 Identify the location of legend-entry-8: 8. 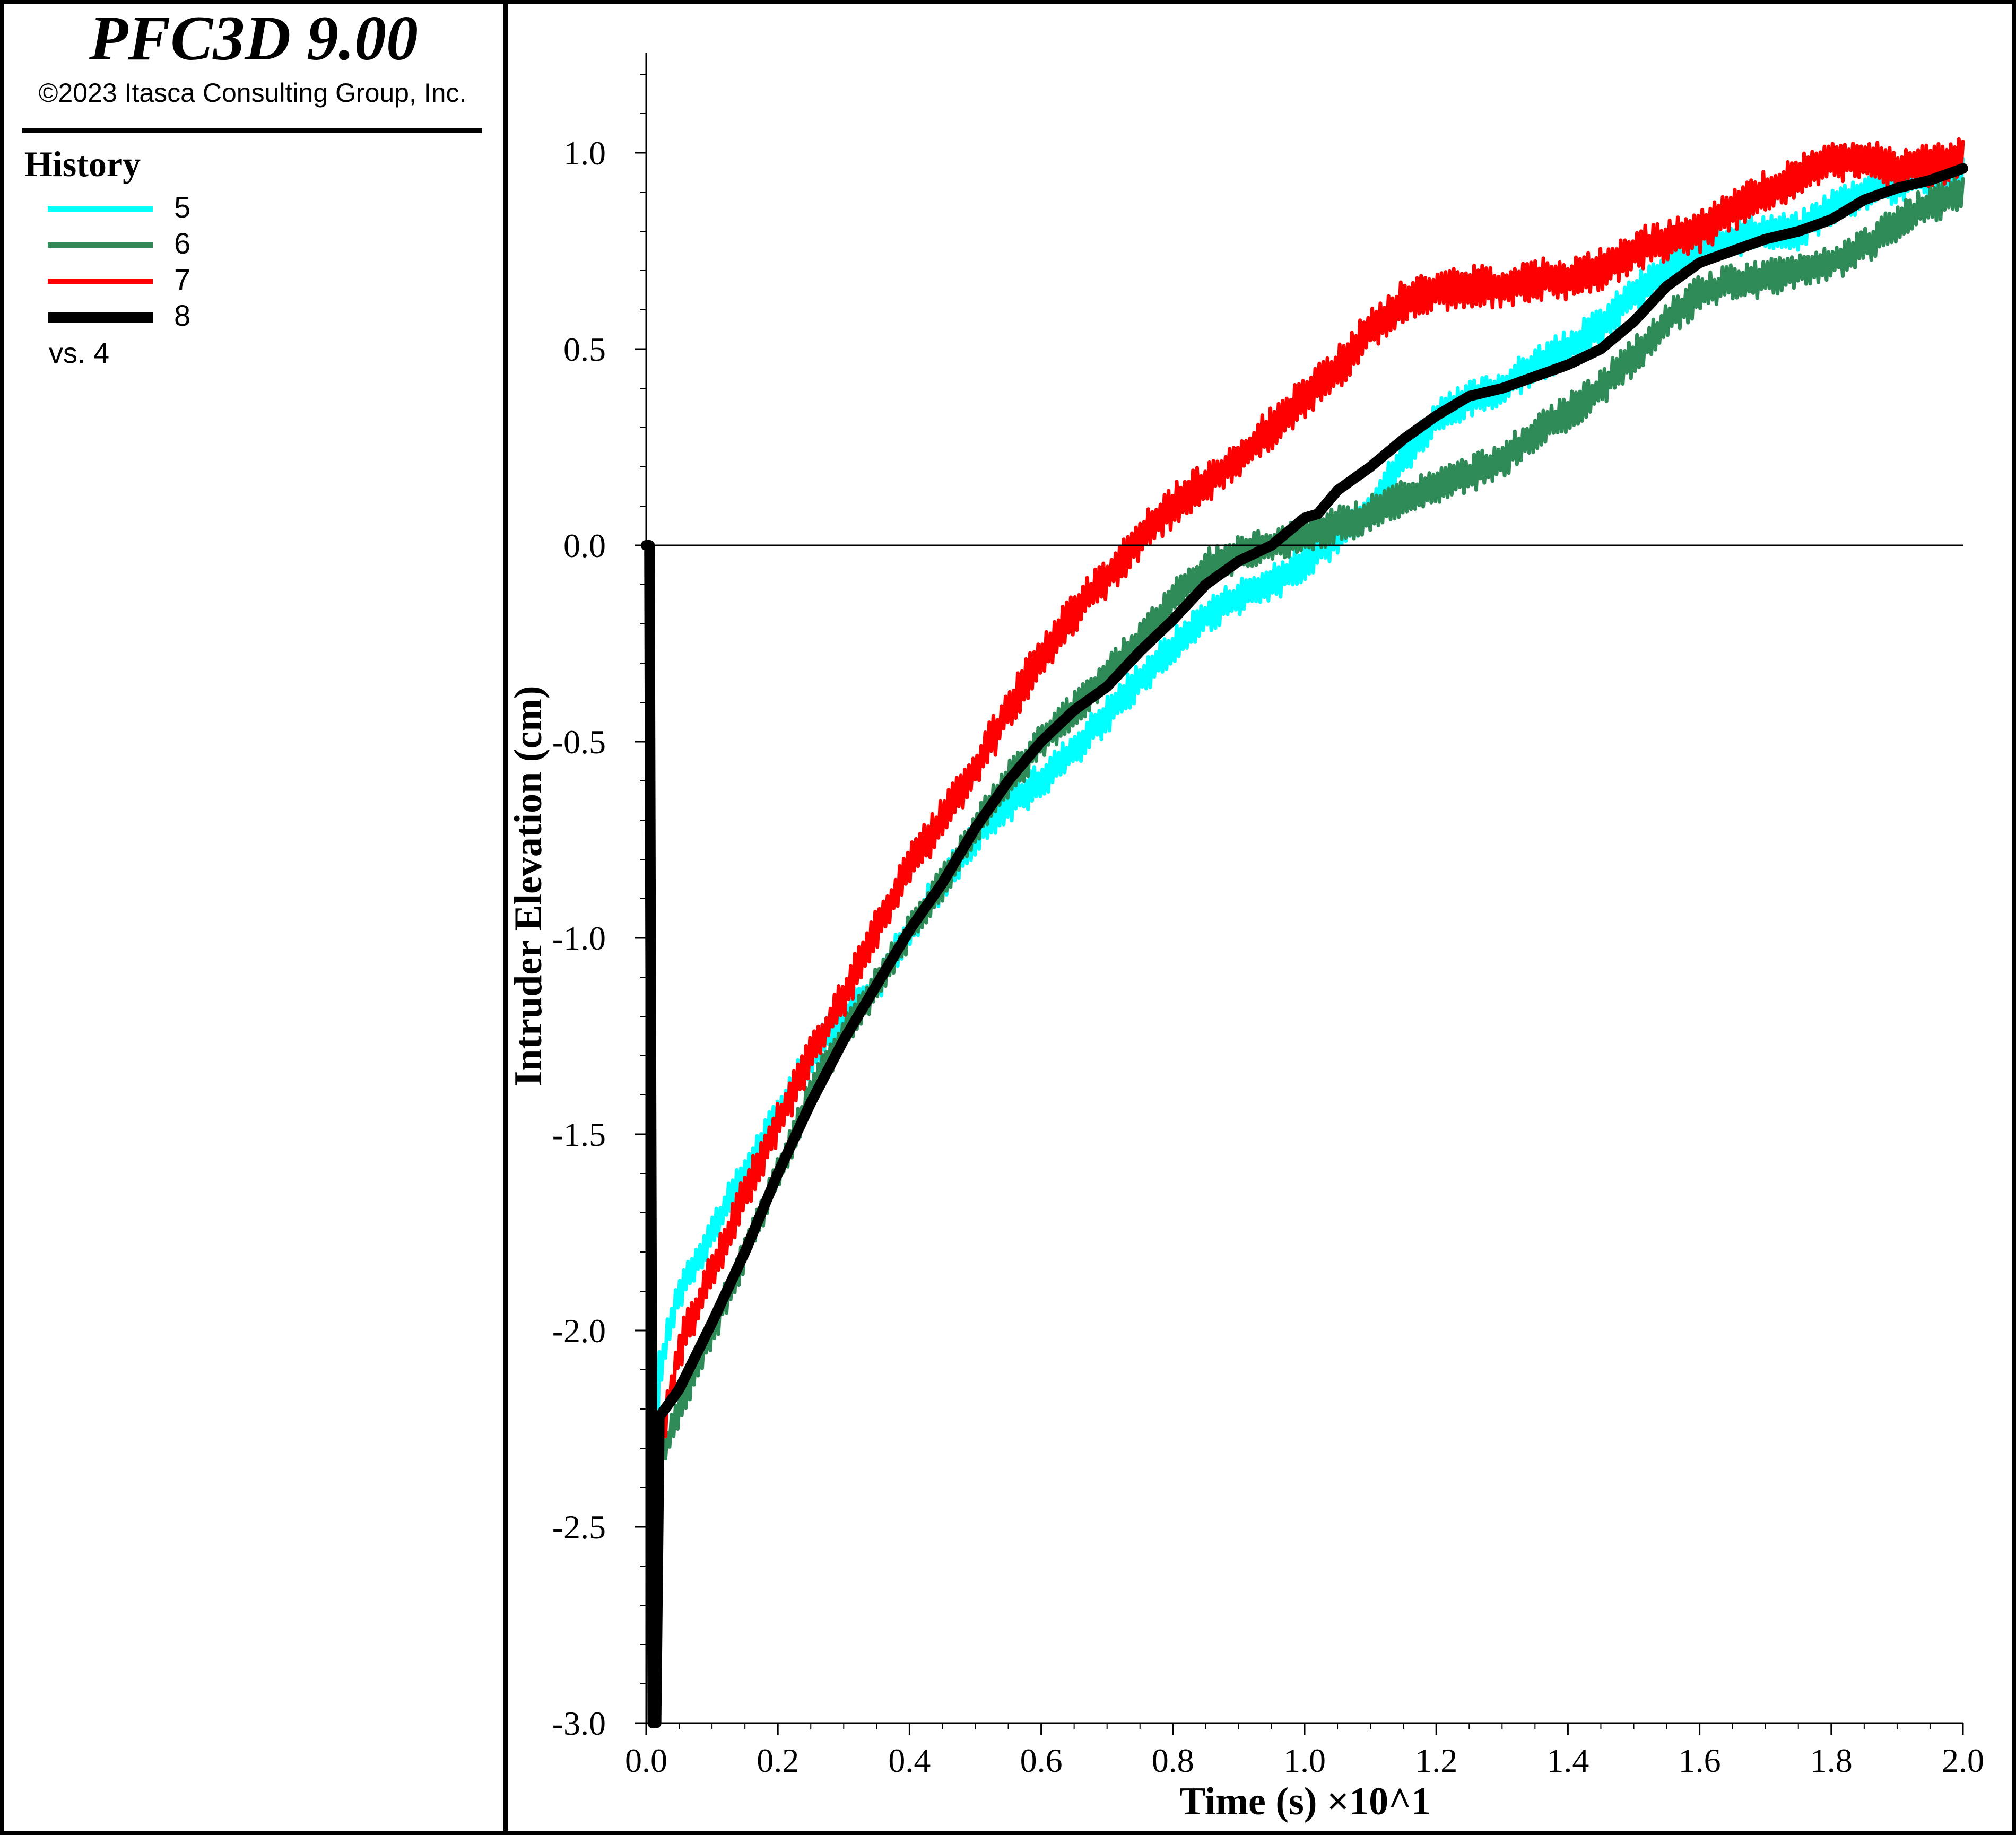
(119, 315).